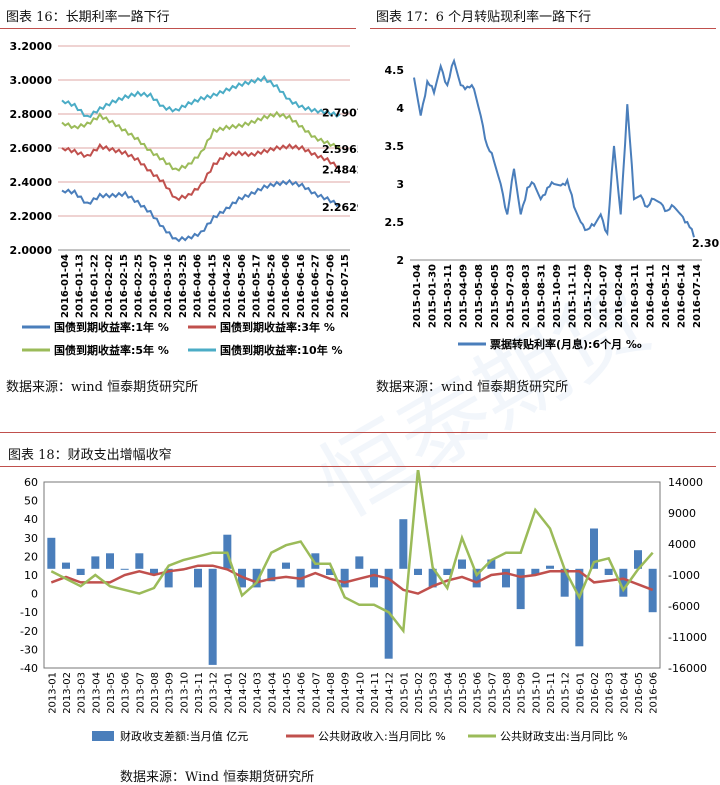 The width and height of the screenshot is (720, 785). I want to click on x-tick-label: 2014-07, so click(316, 693).